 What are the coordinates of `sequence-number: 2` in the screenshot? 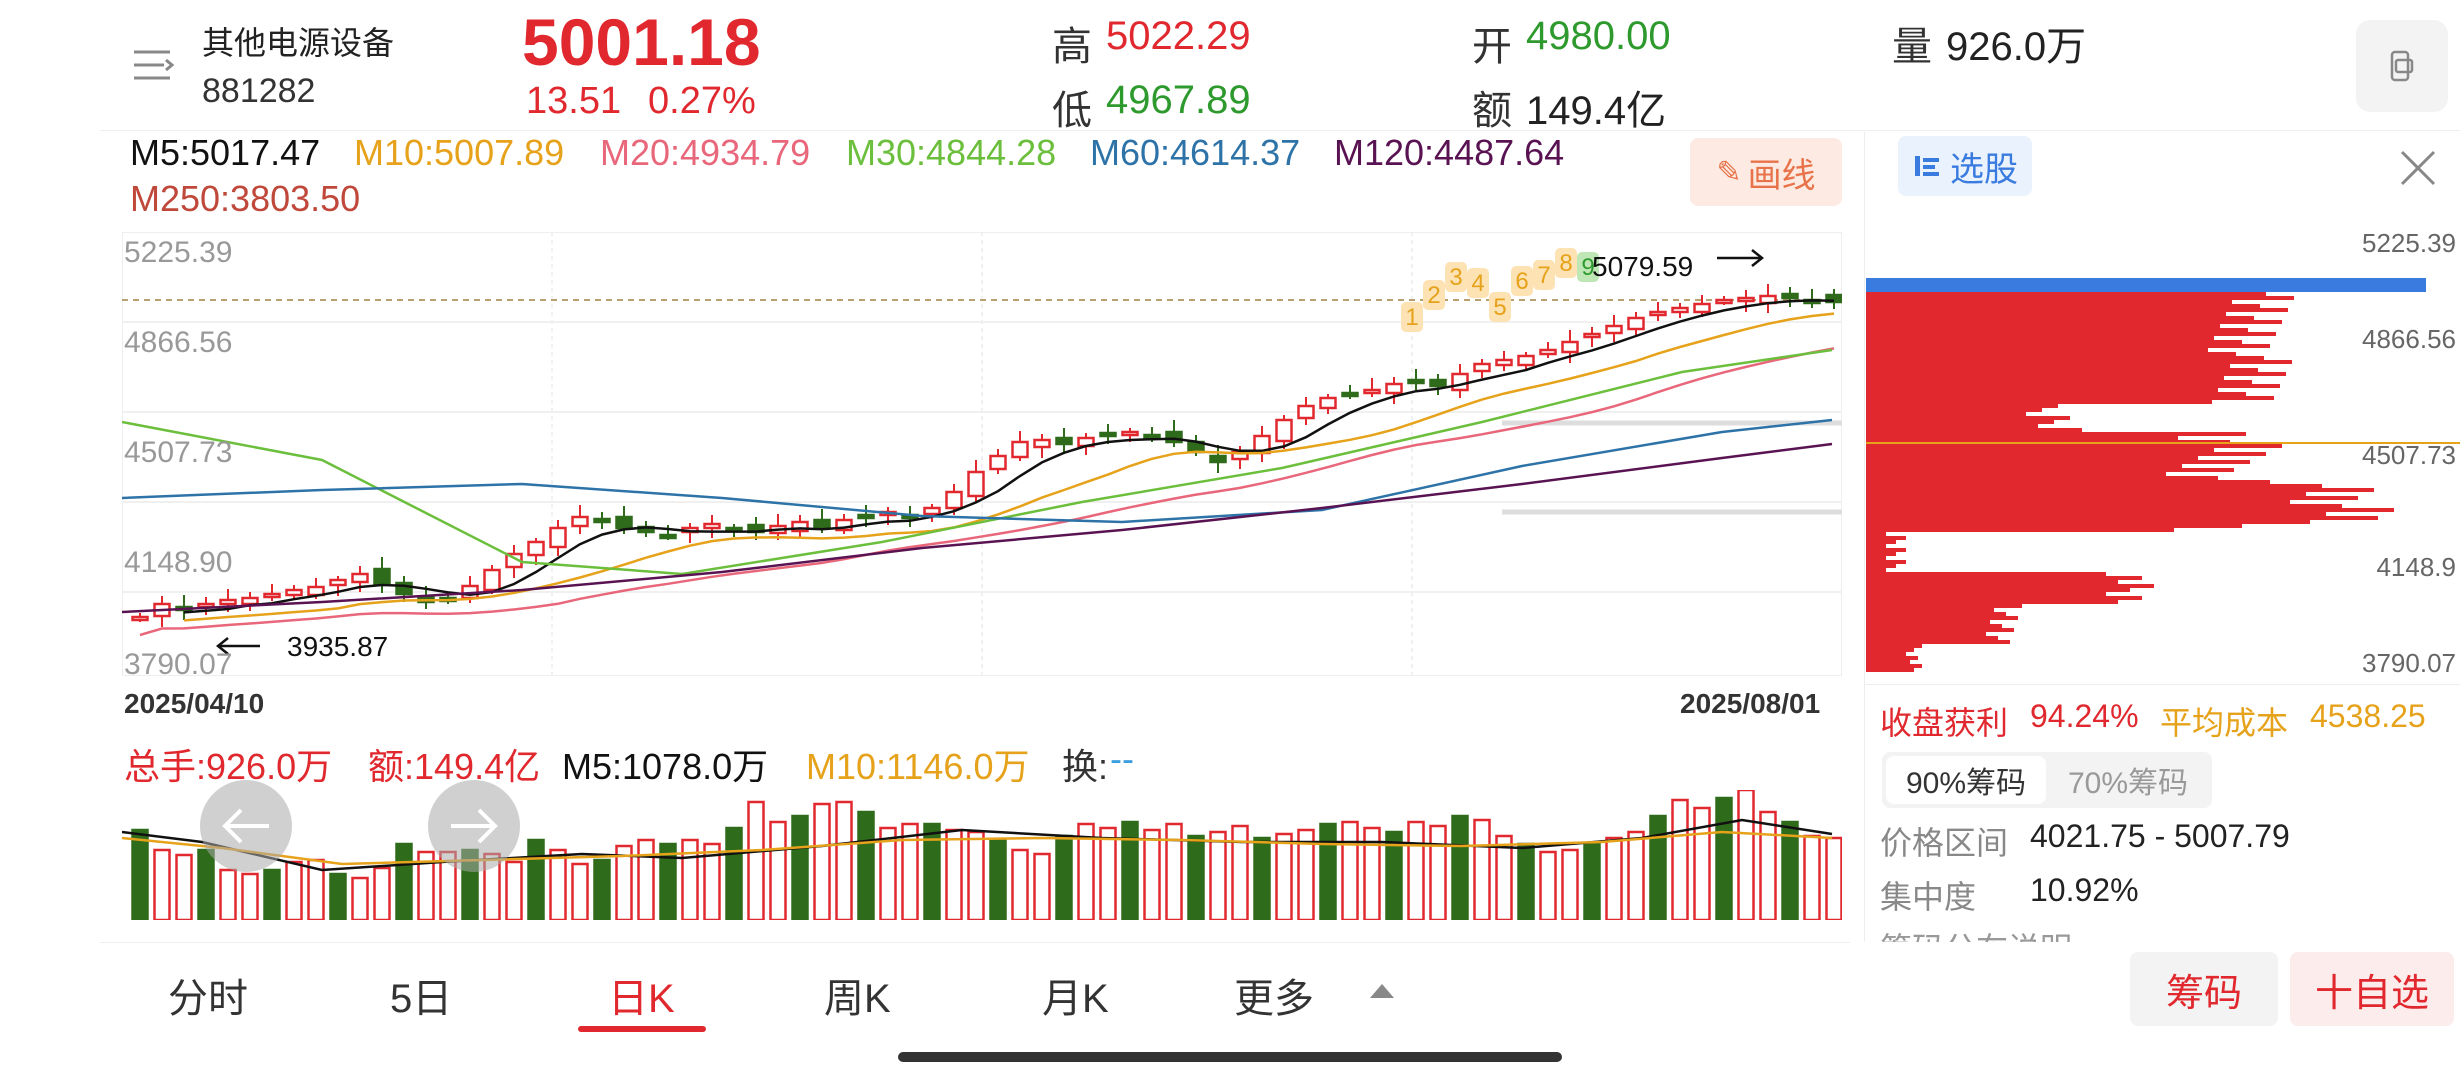 It's located at (1433, 295).